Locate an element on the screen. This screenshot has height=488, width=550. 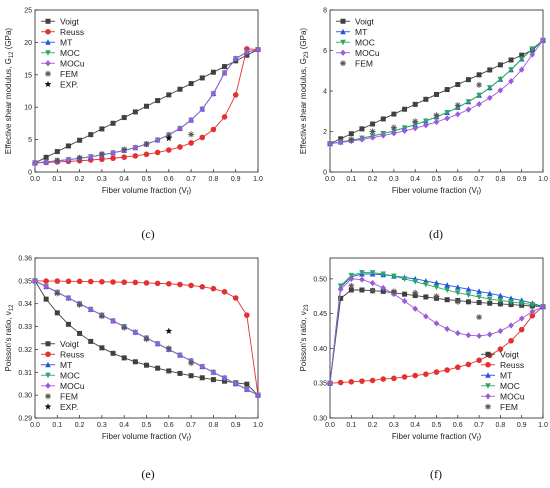
legend-label: MOCu is located at coordinates (512, 396).